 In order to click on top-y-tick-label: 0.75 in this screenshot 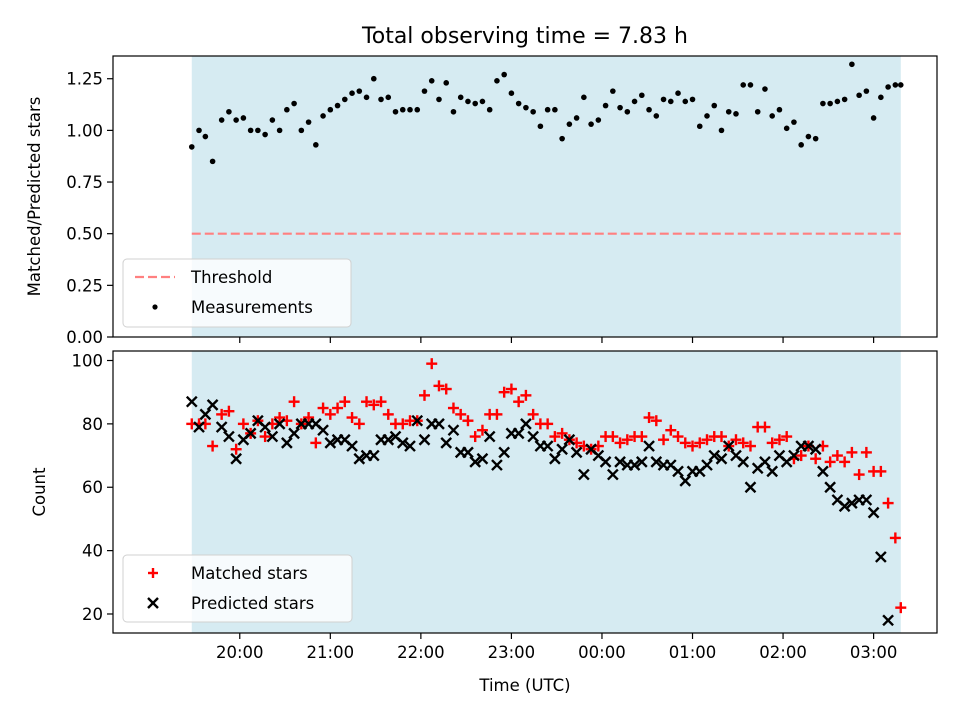, I will do `click(84, 182)`.